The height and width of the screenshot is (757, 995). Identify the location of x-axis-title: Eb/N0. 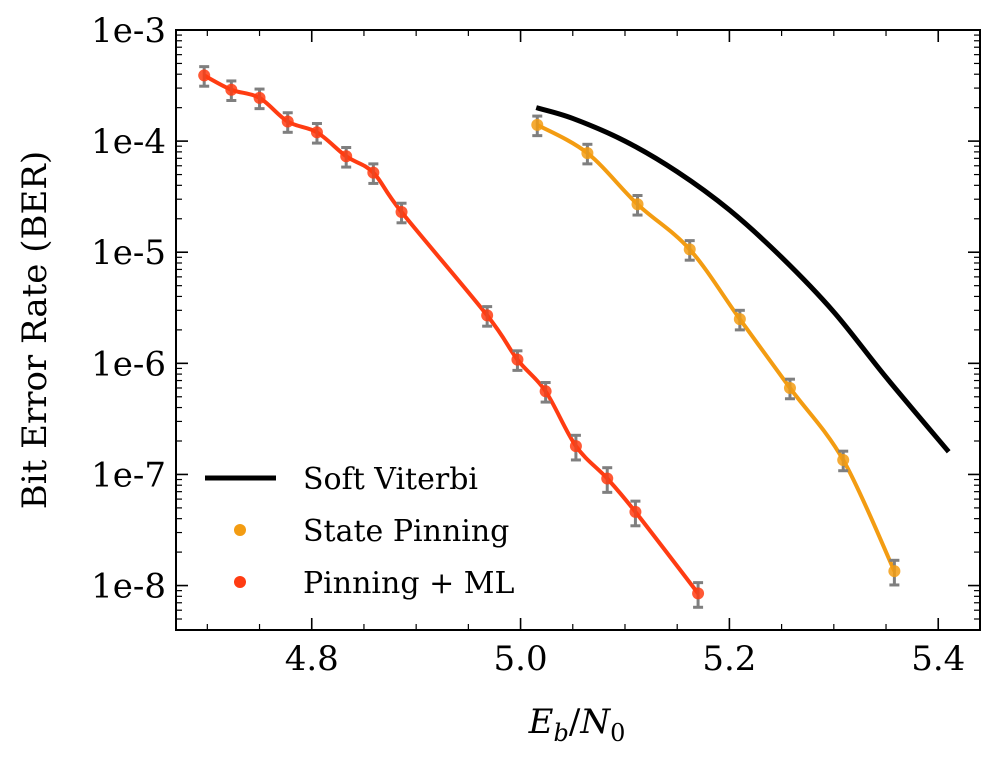
(577, 724).